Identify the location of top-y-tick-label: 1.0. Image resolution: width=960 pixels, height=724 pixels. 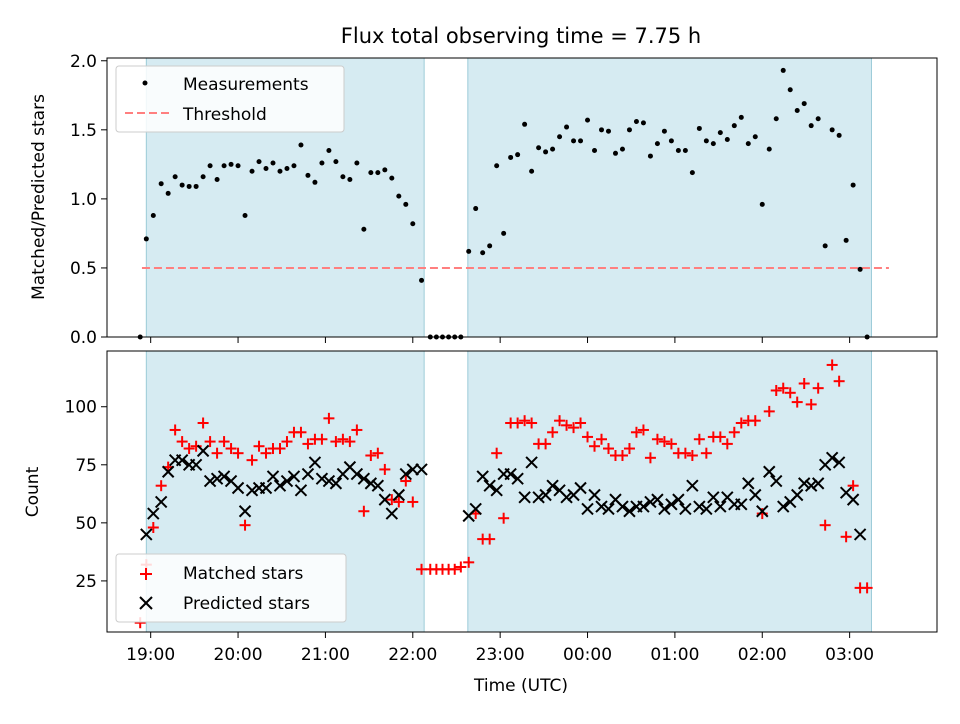
(83, 200).